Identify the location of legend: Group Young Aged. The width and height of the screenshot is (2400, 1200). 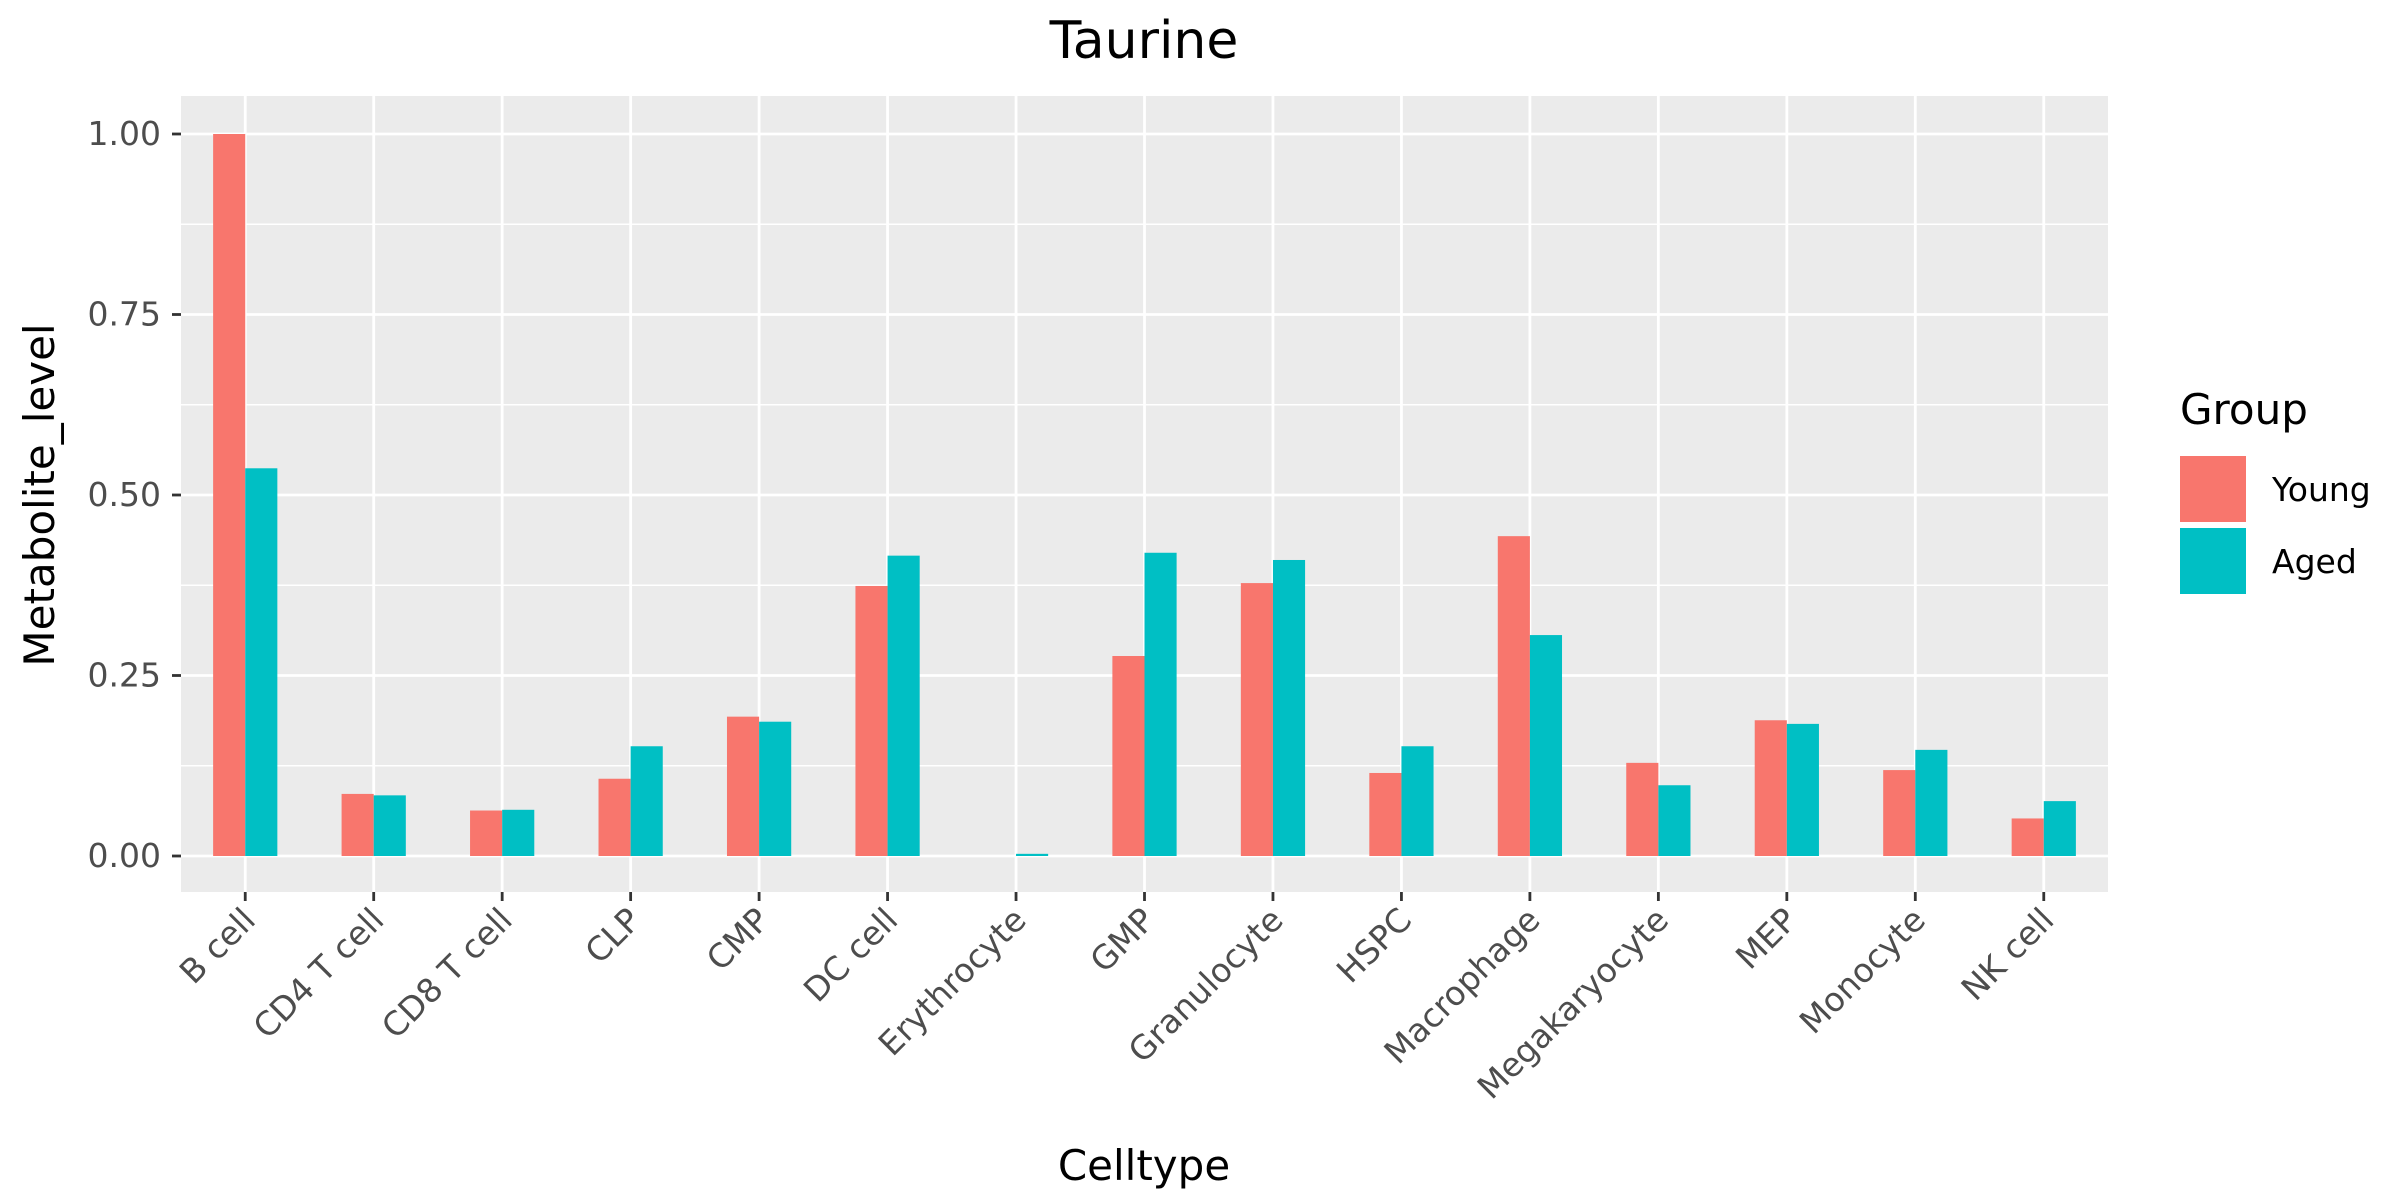
(2275, 489).